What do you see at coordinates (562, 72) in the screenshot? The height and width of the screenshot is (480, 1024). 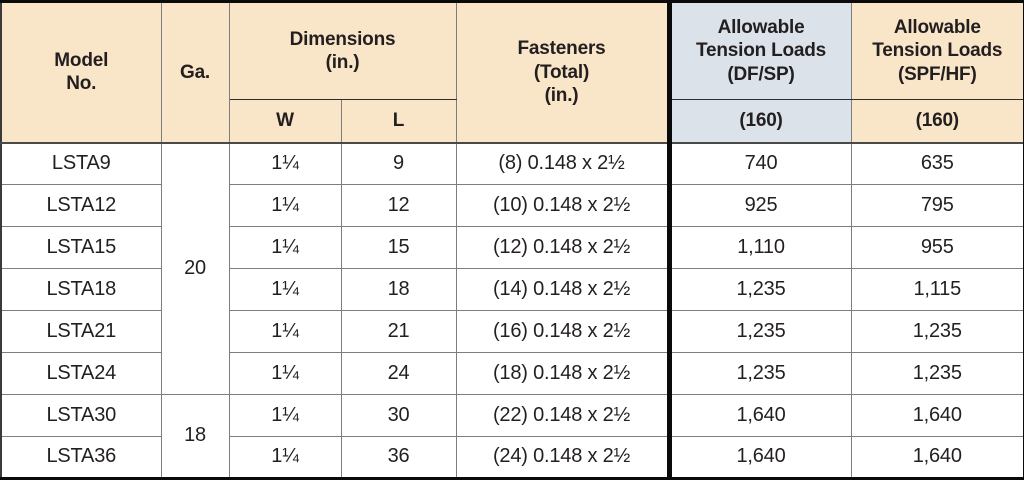 I see `col-header-fasteners: Fasteners (Total) (in.)` at bounding box center [562, 72].